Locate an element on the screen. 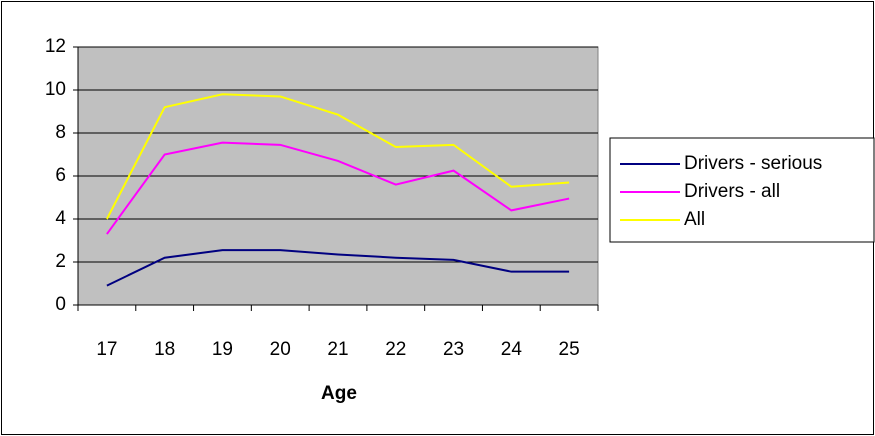 The width and height of the screenshot is (875, 436). x-tick-label: 20 is located at coordinates (280, 349).